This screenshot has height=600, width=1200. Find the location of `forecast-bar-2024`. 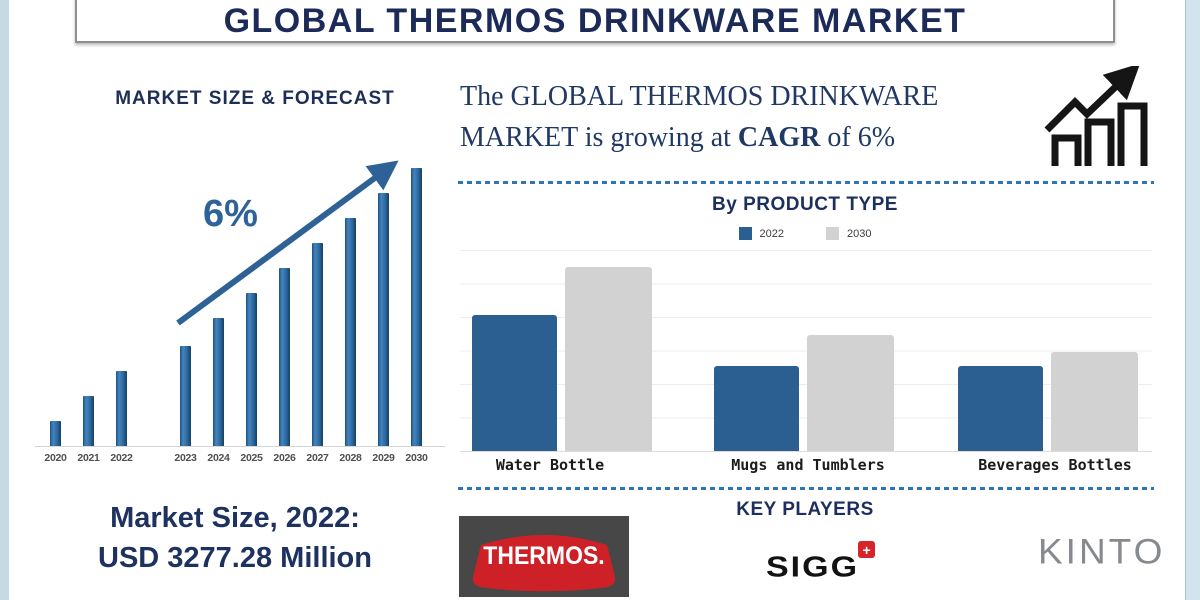

forecast-bar-2024 is located at coordinates (218, 382).